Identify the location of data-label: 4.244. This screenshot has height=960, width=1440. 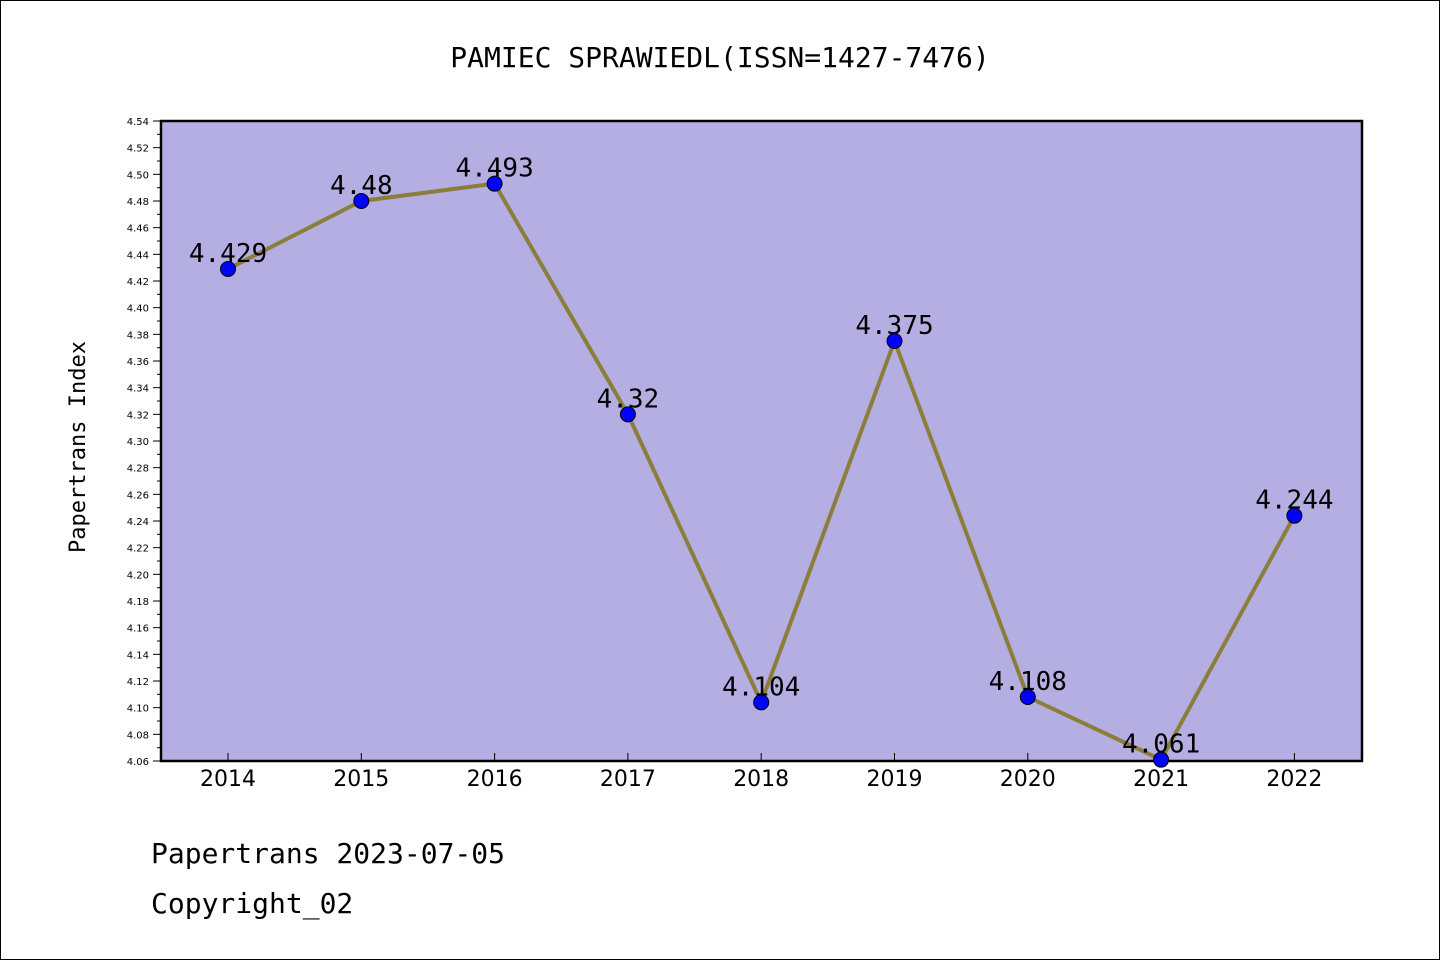
(1294, 501).